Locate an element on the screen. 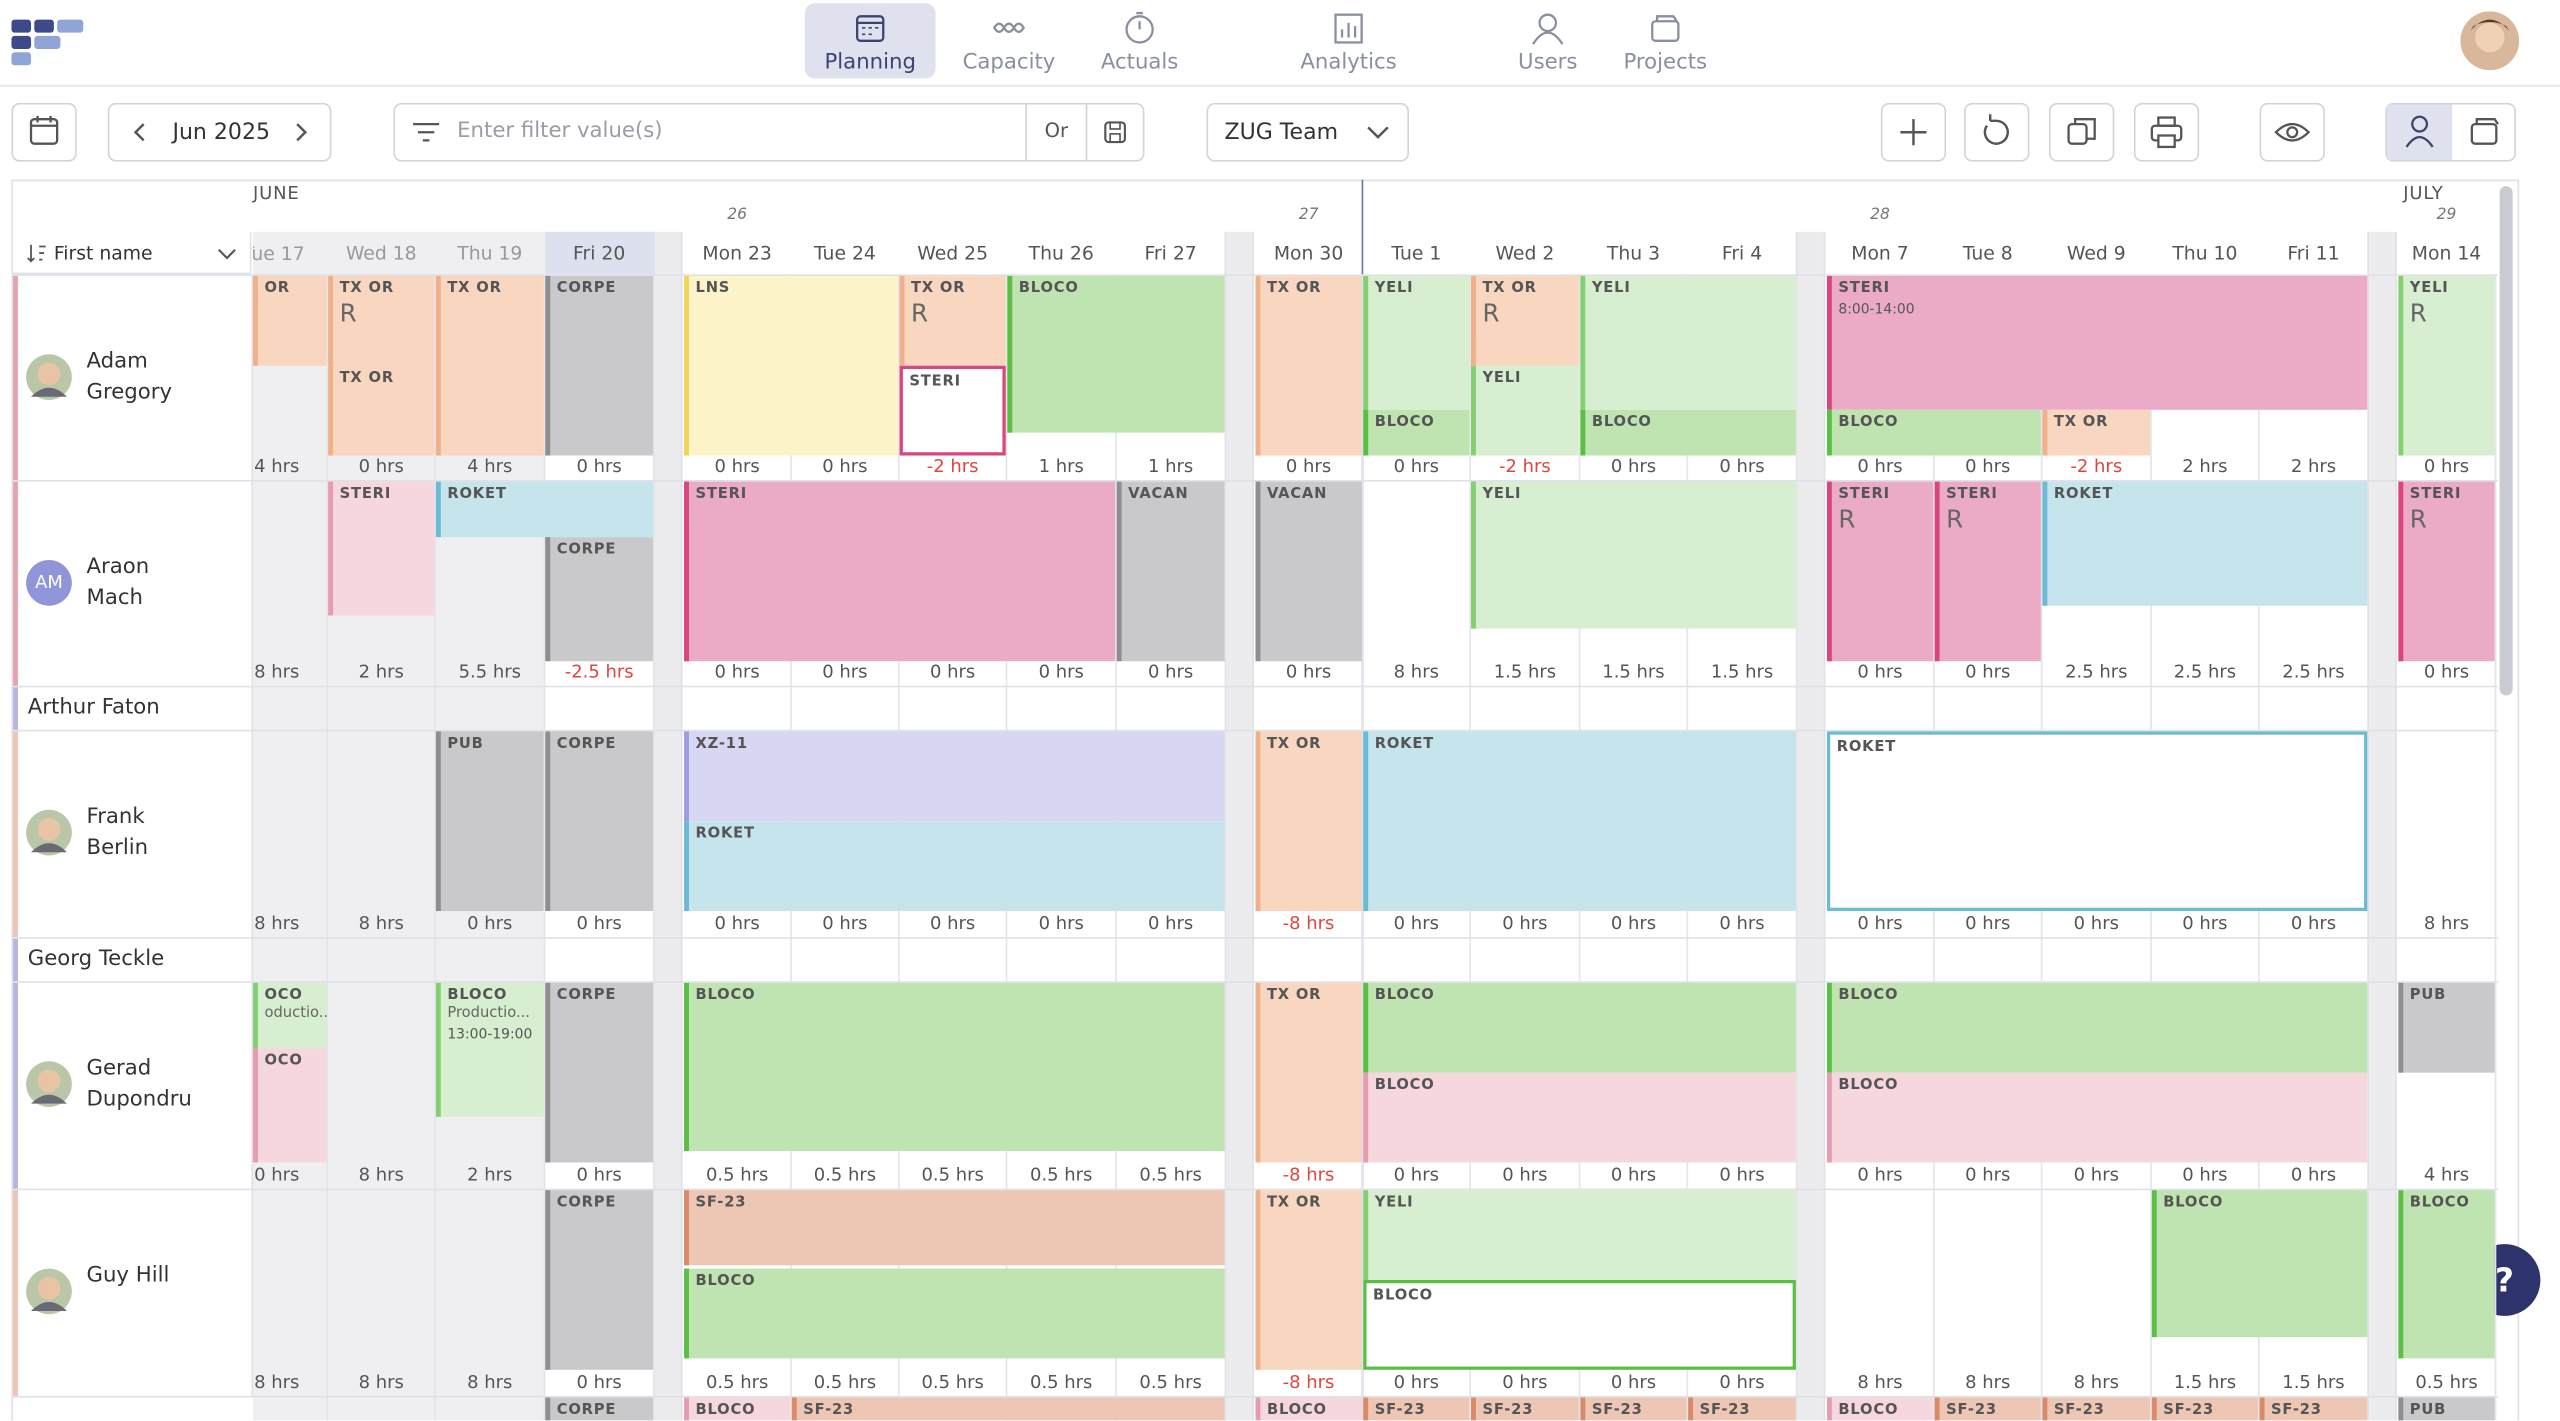 The image size is (2560, 1421). booking: BLOCO Productio... 13:00-19:00 is located at coordinates (489, 1049).